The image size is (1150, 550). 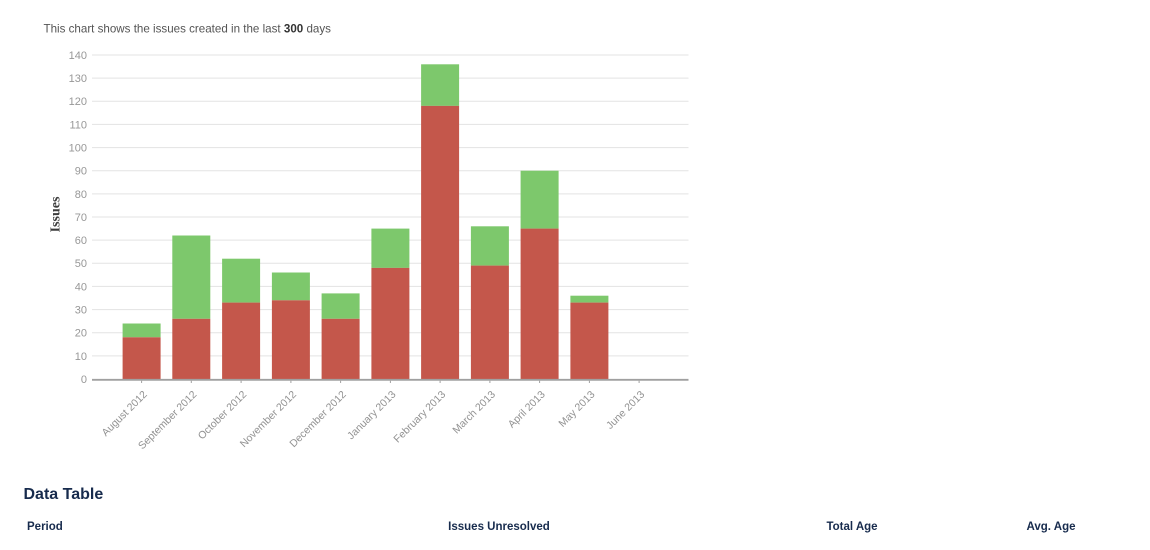 I want to click on svg-text: May 2013, so click(x=576, y=409).